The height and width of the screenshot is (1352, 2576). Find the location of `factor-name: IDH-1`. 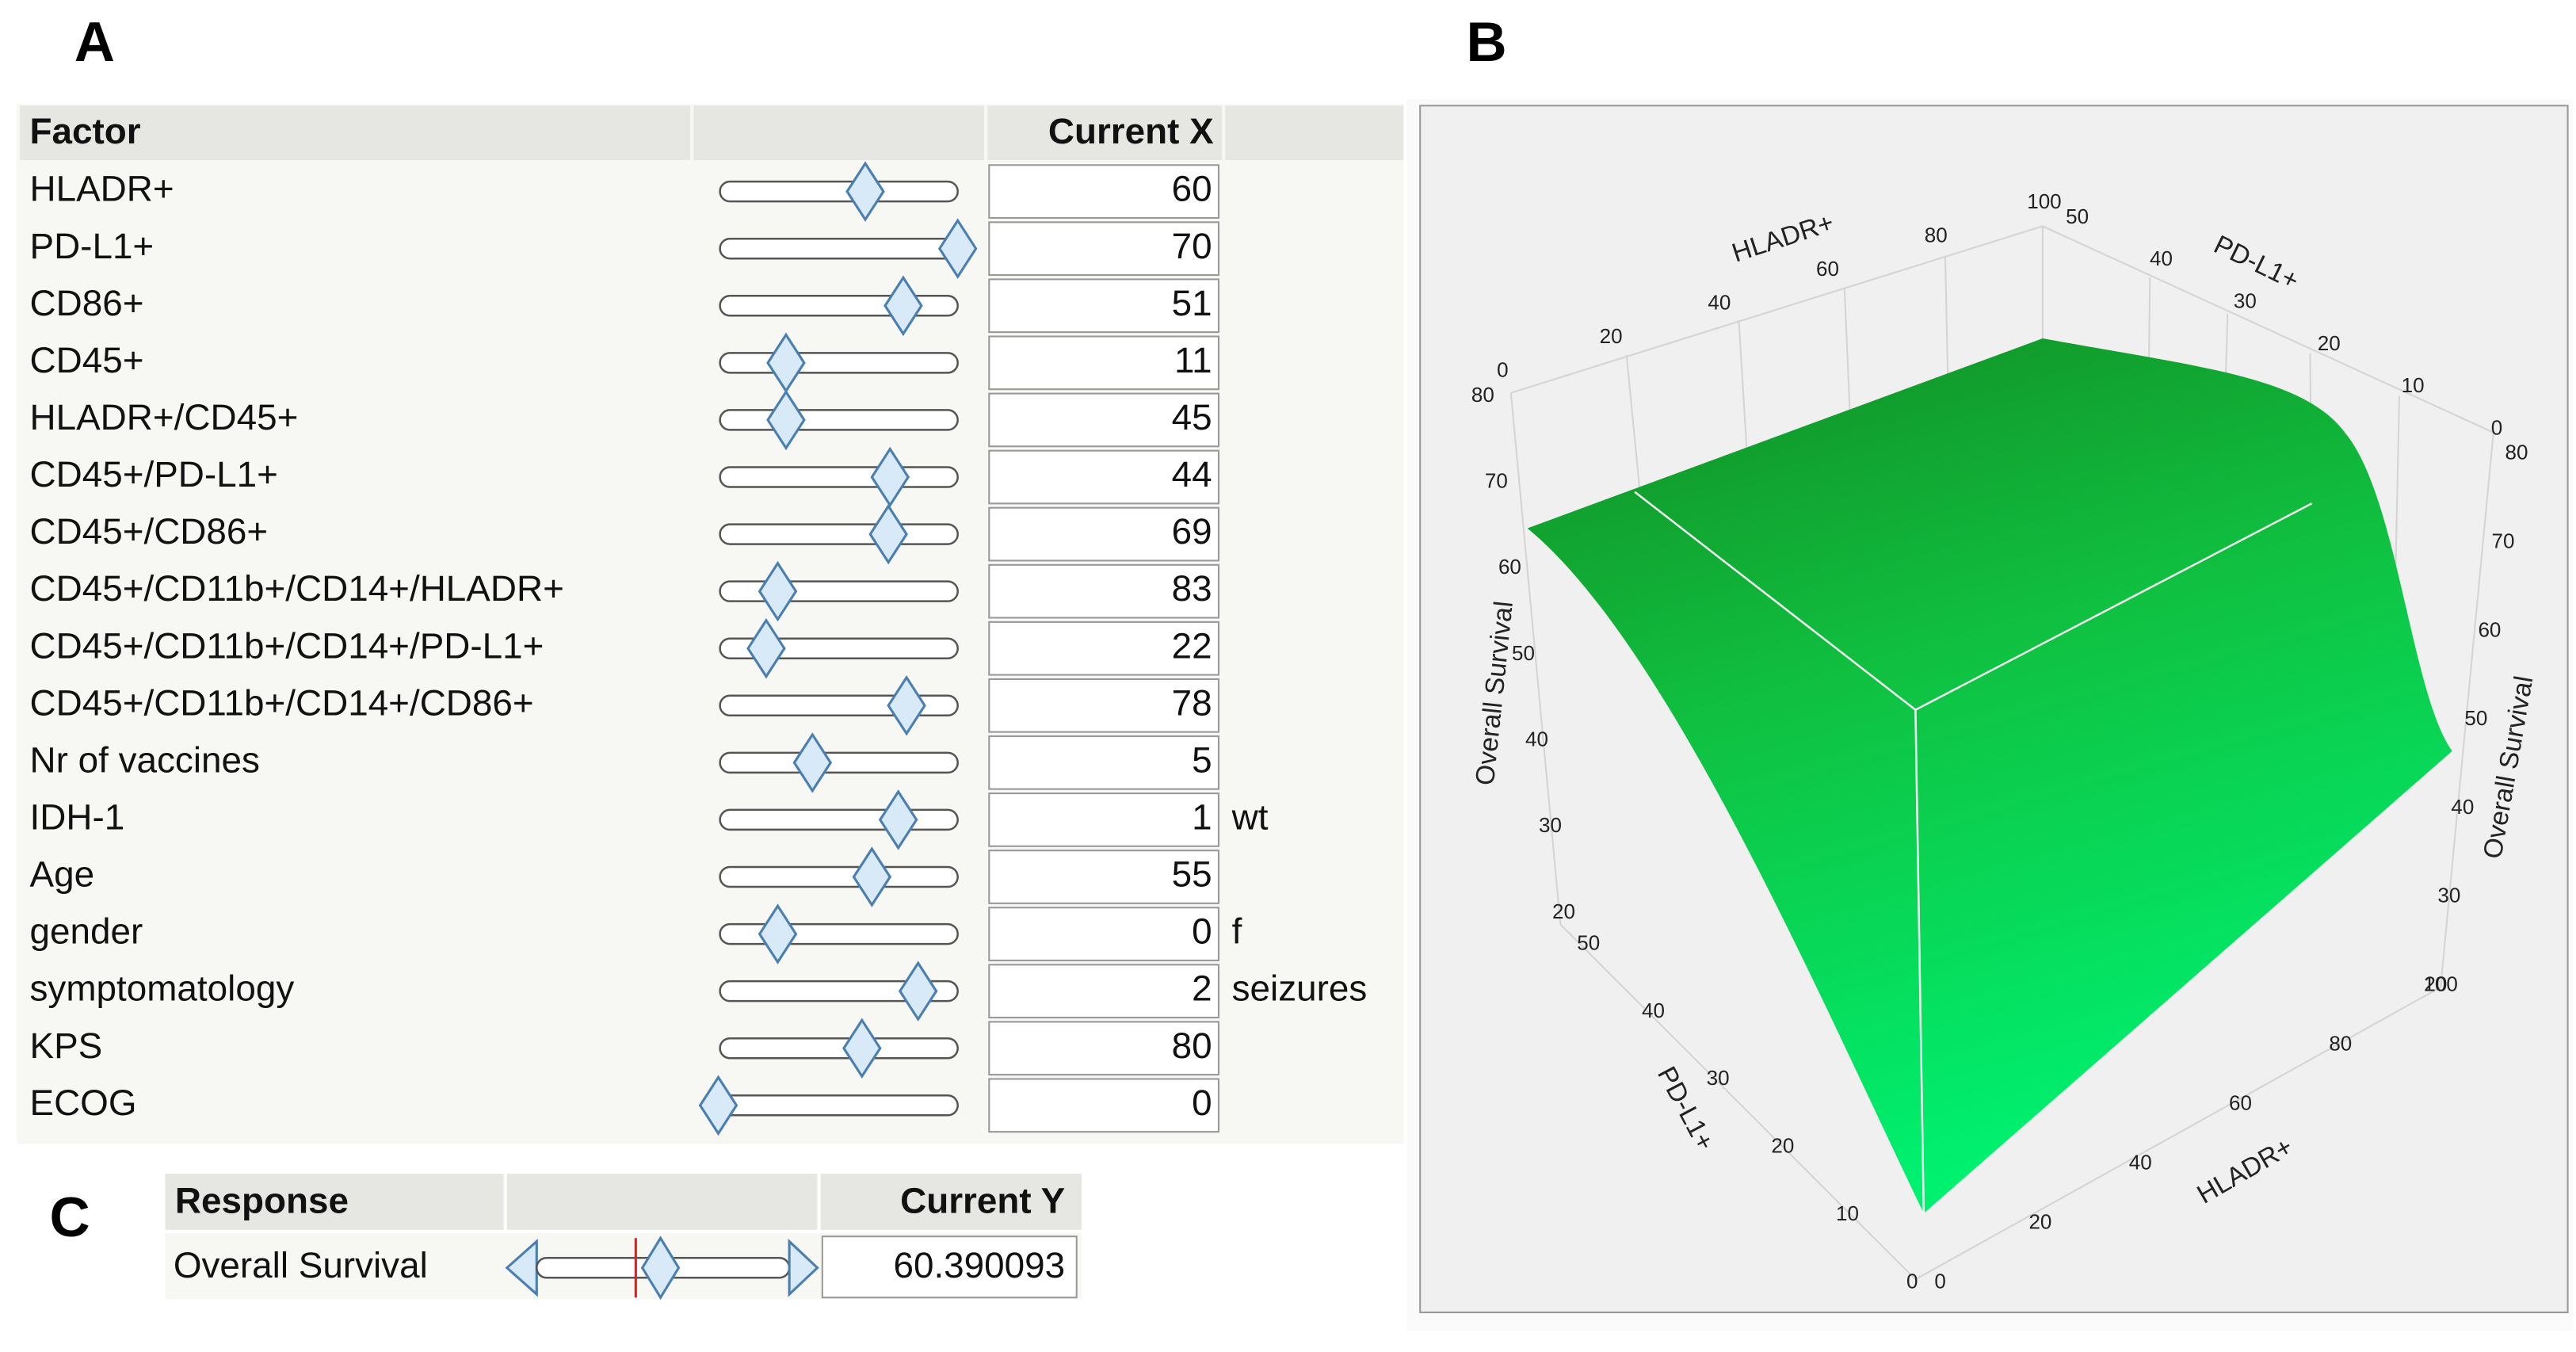

factor-name: IDH-1 is located at coordinates (77, 817).